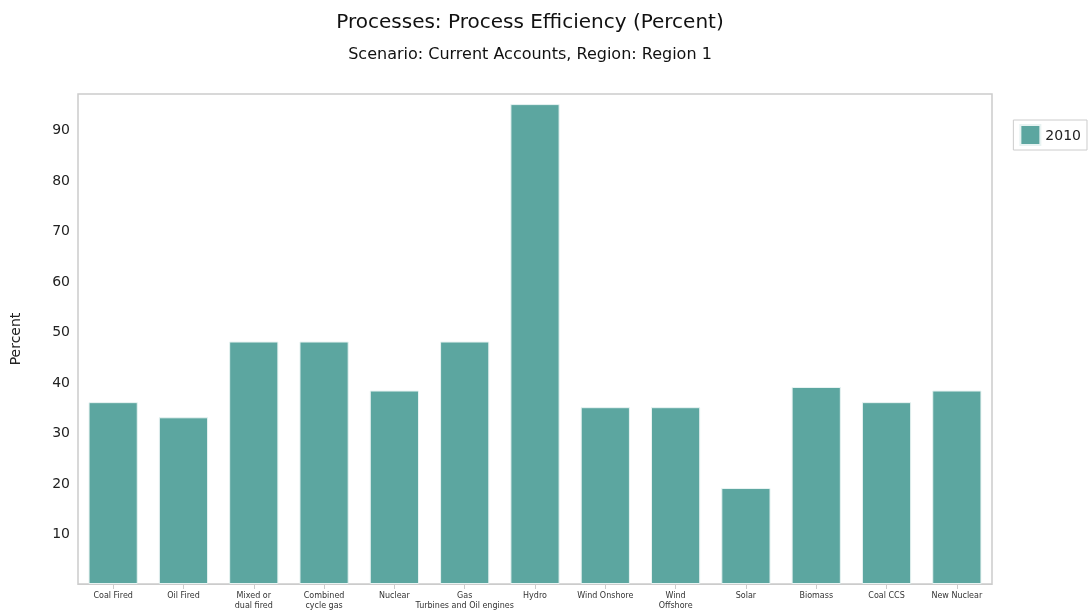 This screenshot has height=616, width=1091. Describe the element at coordinates (61, 533) in the screenshot. I see `y-tick-label: 10` at that location.